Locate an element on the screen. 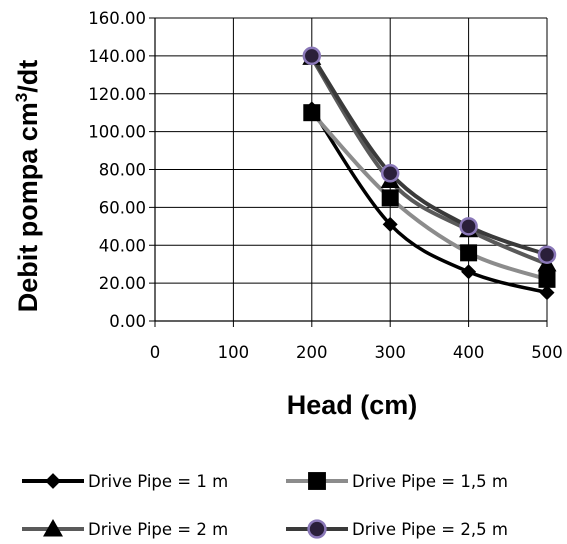 This screenshot has height=544, width=567. x-tick-label: 400 is located at coordinates (469, 352).